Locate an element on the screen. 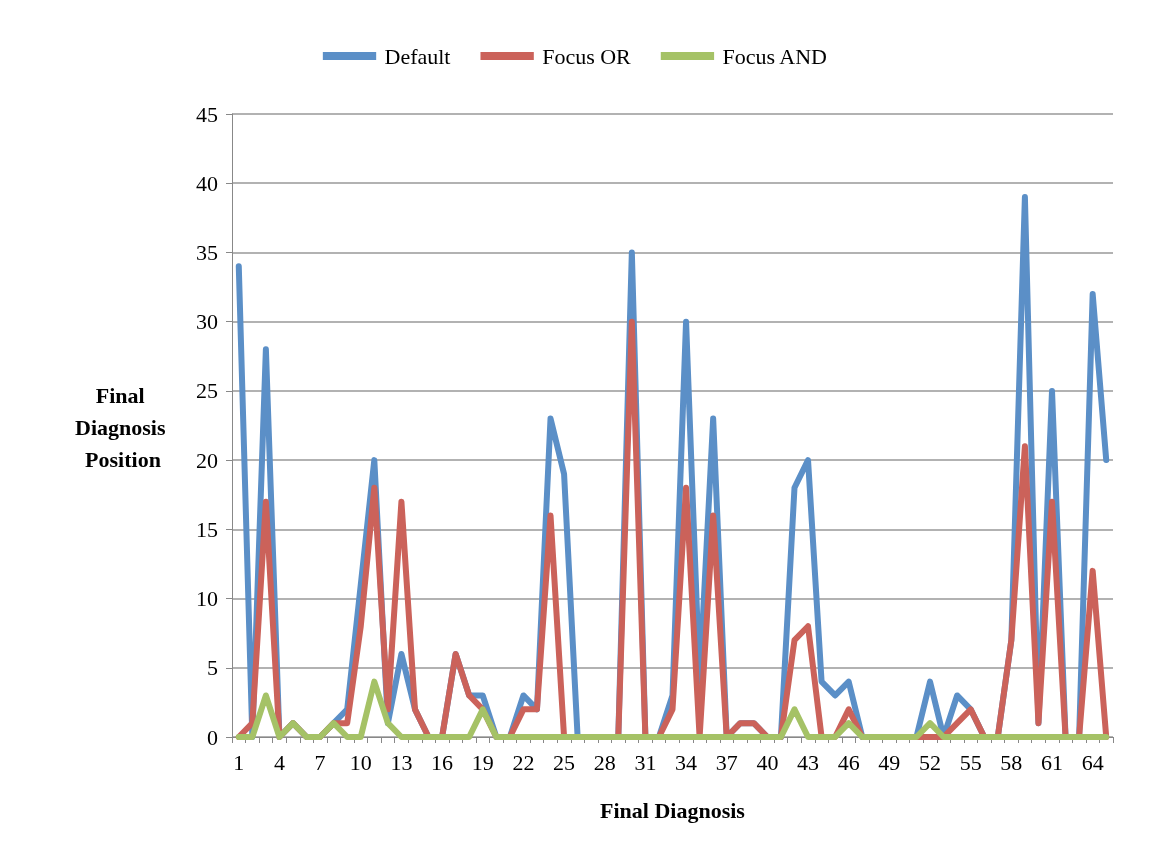 The image size is (1151, 862). legend-label: Focus AND is located at coordinates (774, 56).